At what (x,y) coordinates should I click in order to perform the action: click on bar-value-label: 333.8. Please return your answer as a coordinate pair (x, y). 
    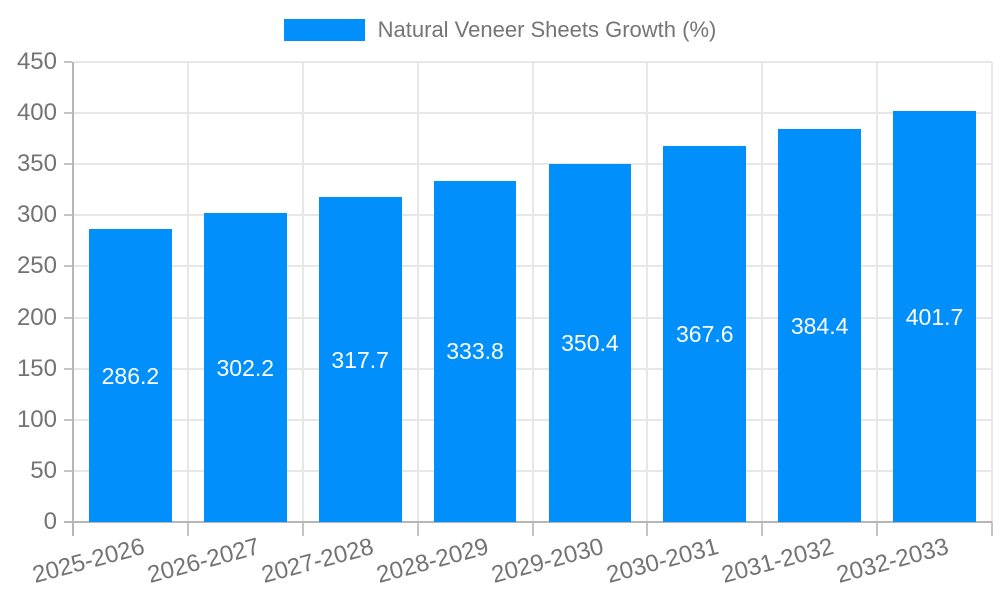
    Looking at the image, I should click on (475, 351).